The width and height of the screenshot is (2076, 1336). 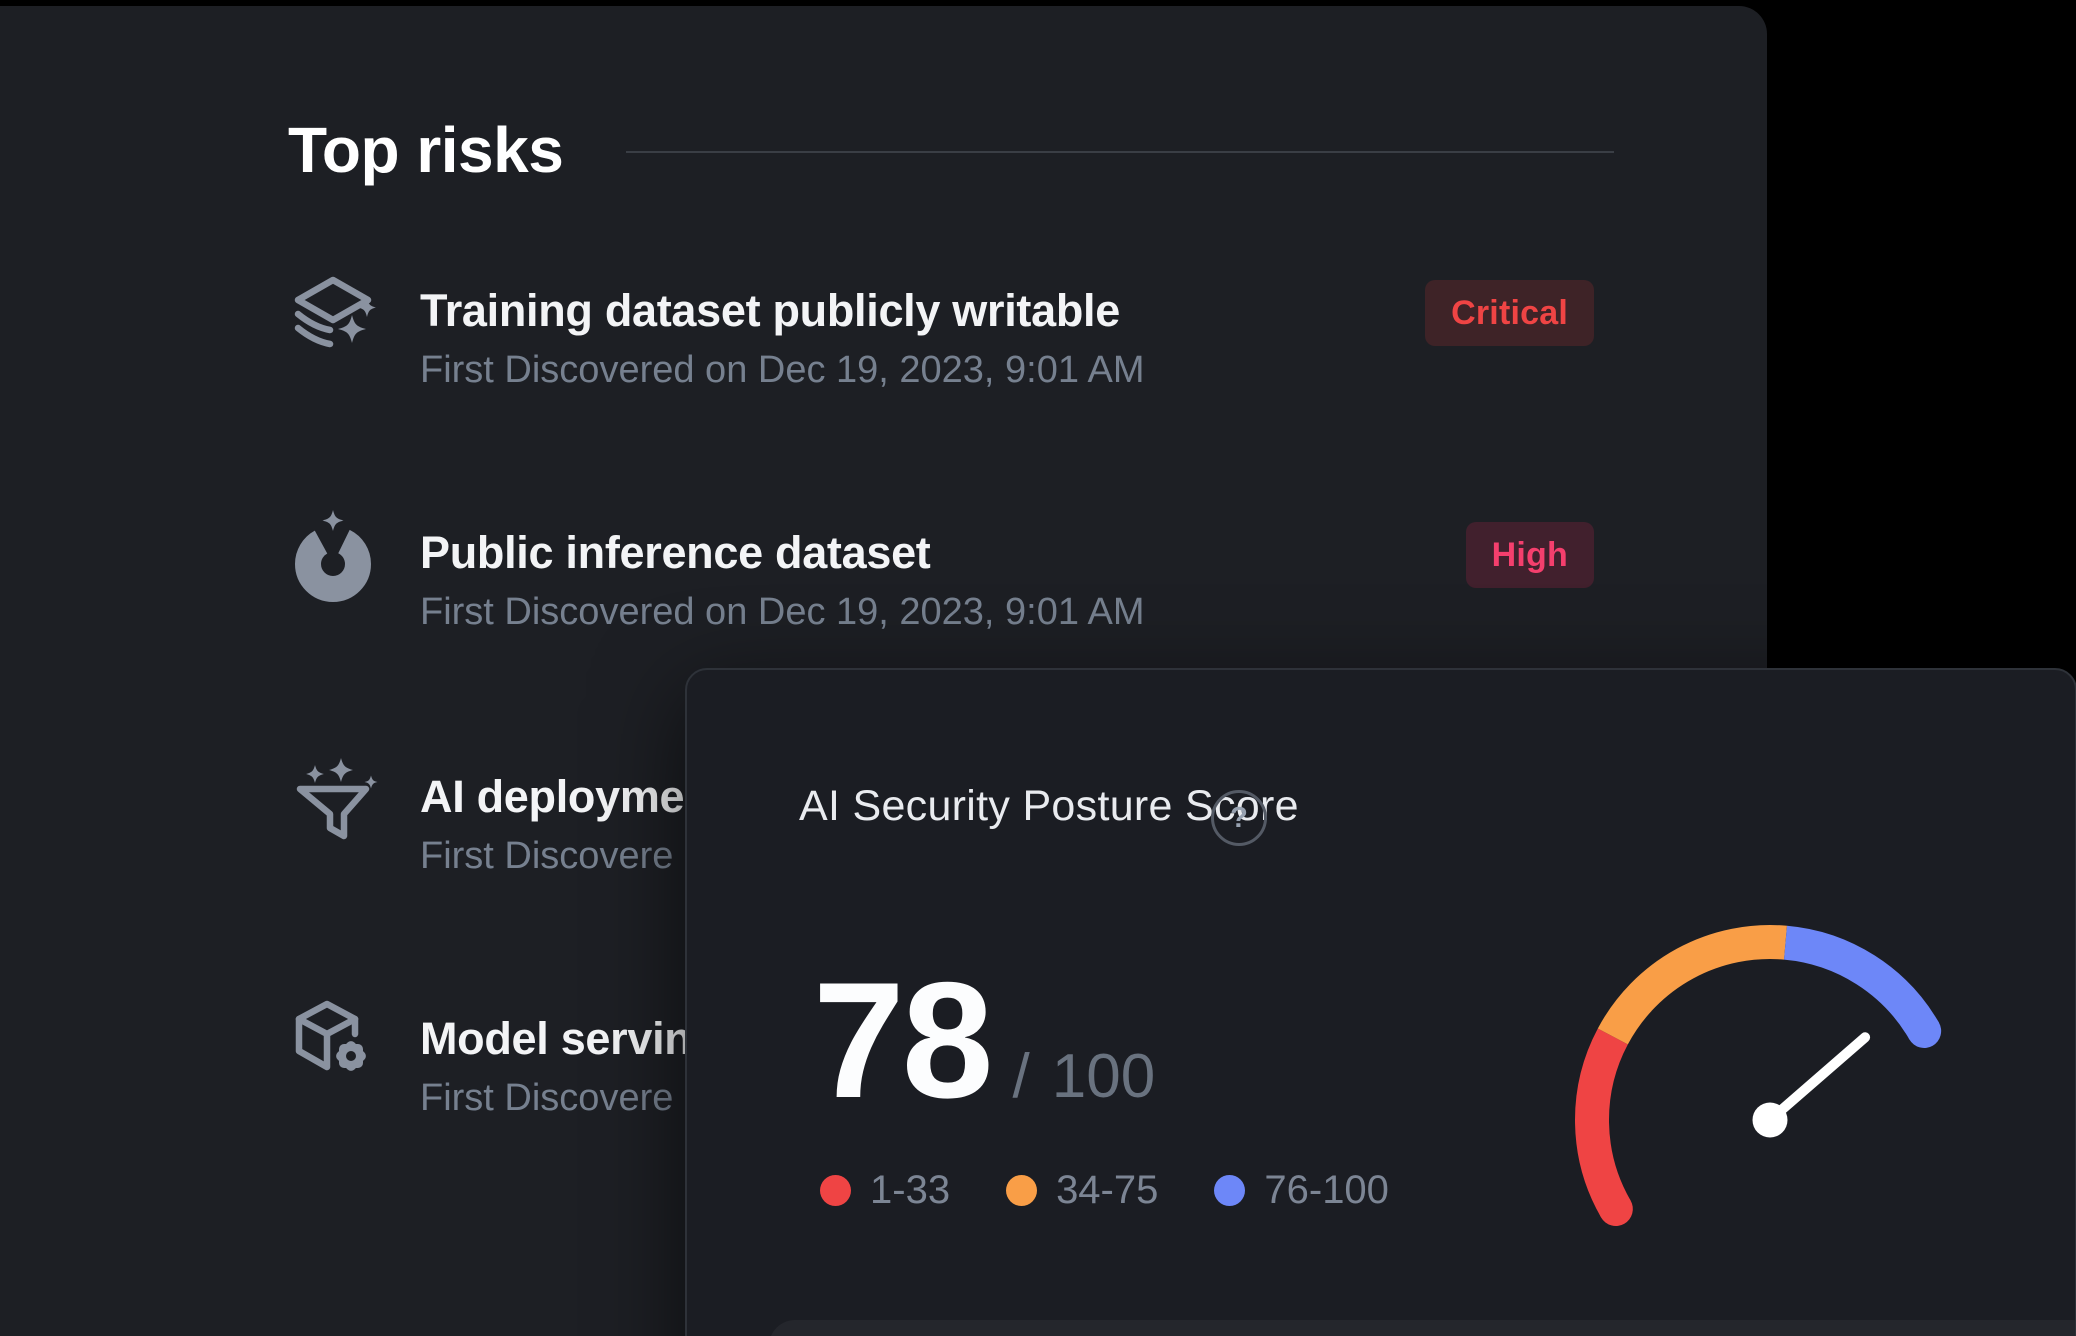 What do you see at coordinates (1509, 313) in the screenshot?
I see `severity-badge: Critical` at bounding box center [1509, 313].